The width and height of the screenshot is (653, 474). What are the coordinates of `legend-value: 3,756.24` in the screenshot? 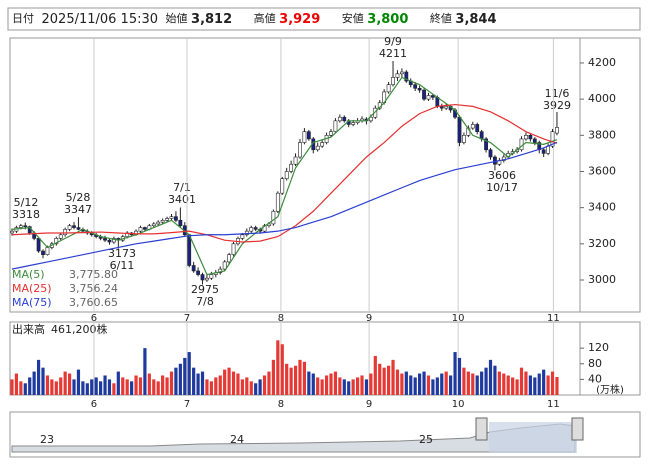 It's located at (93, 288).